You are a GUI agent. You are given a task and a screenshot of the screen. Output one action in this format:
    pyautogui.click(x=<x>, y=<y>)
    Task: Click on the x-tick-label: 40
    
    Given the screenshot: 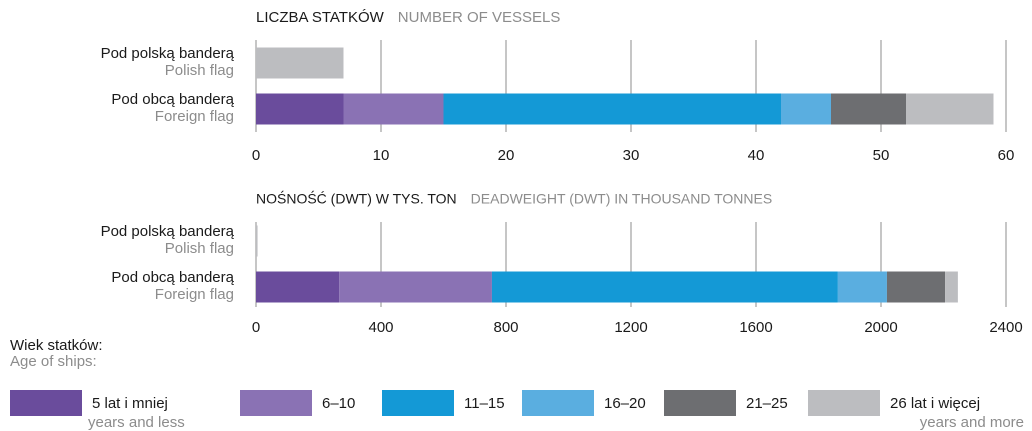 What is the action you would take?
    pyautogui.click(x=756, y=155)
    